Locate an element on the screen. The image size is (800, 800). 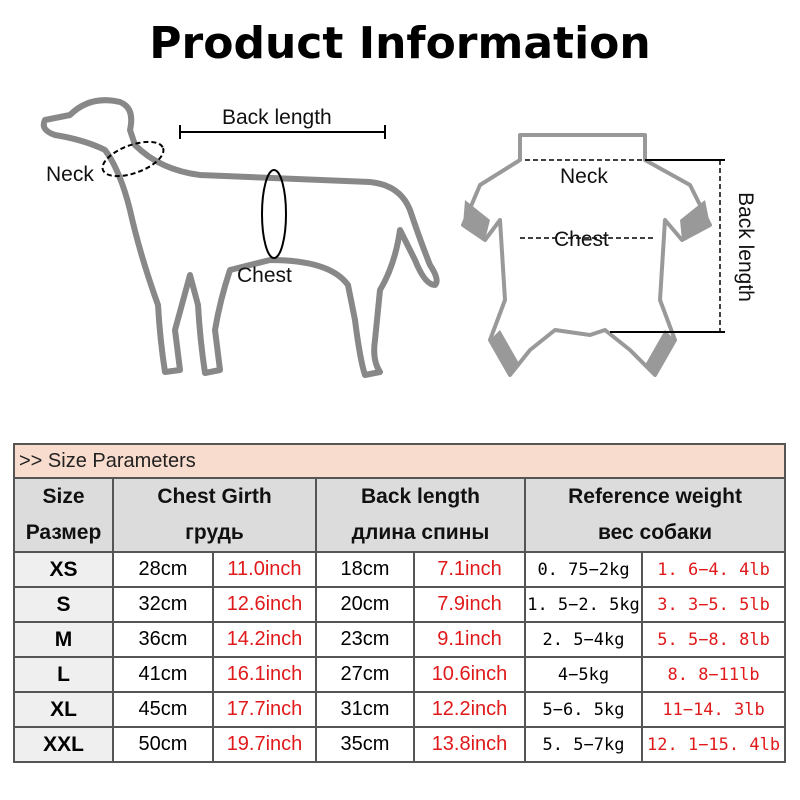
dog-chest-label: Chest is located at coordinates (264, 275).